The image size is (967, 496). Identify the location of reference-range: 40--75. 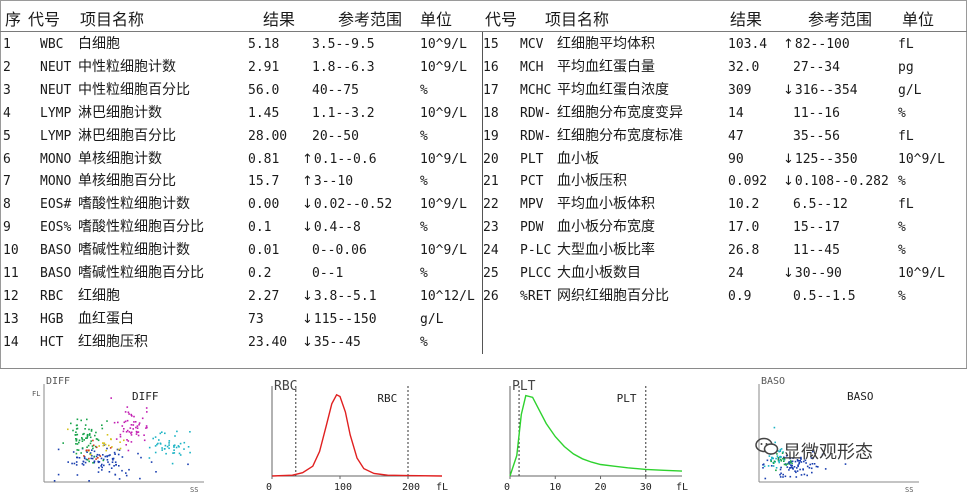
(330, 91).